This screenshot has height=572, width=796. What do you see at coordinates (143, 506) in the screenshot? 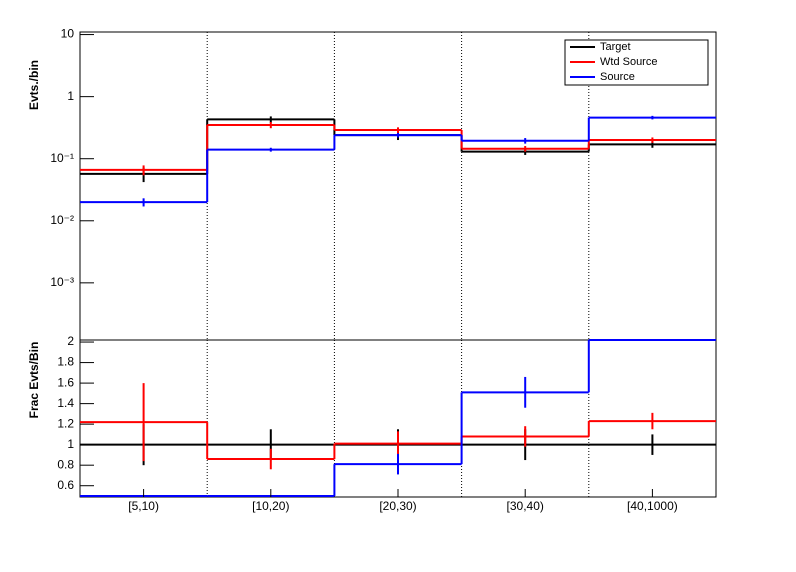
I see `x-tick-label: [5,10)` at bounding box center [143, 506].